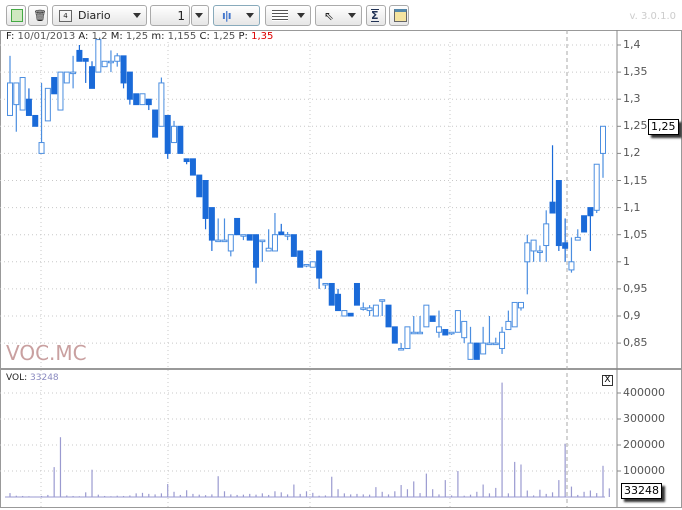  I want to click on window-button, so click(399, 15).